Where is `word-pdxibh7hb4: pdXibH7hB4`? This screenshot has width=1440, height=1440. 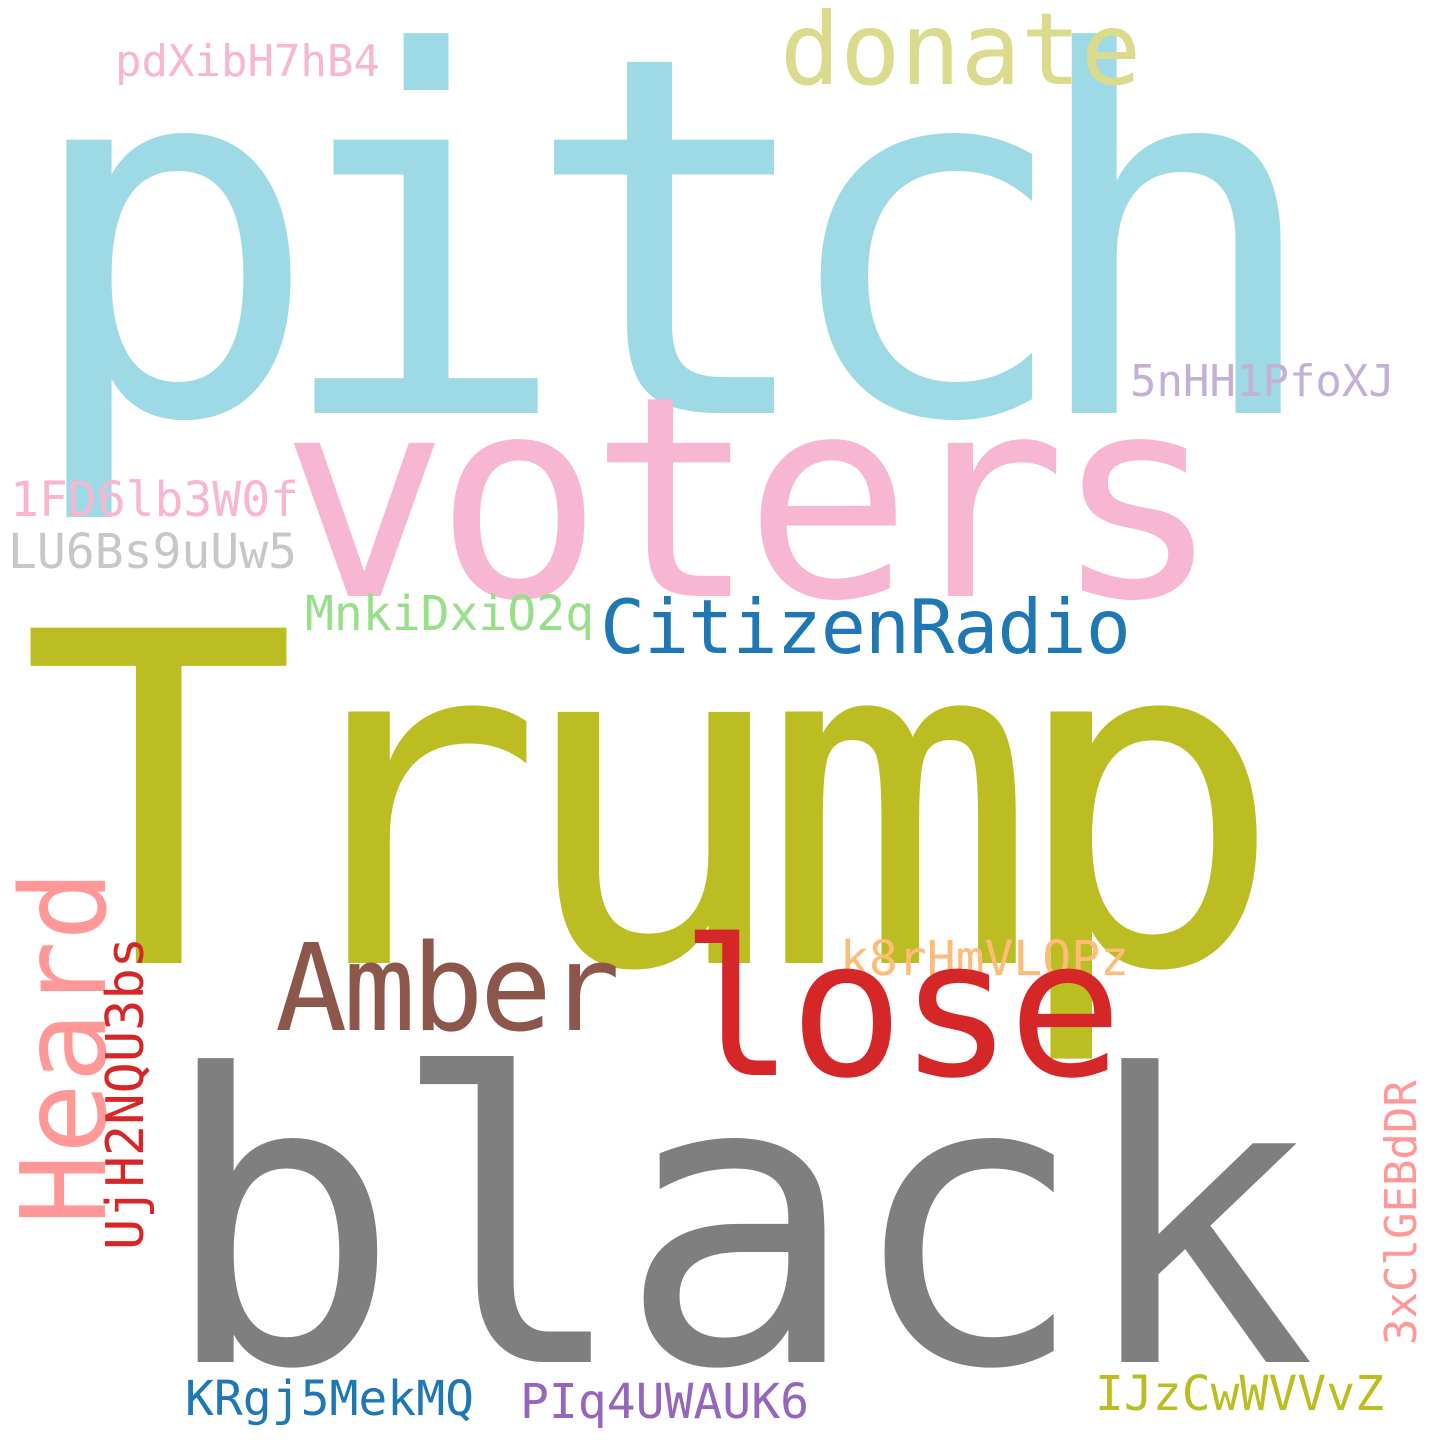 word-pdxibh7hb4: pdXibH7hB4 is located at coordinates (247, 61).